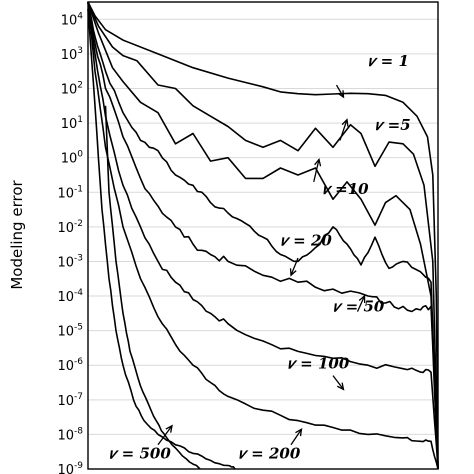  I want to click on series-label: 𝜈 = 500, so click(140, 453).